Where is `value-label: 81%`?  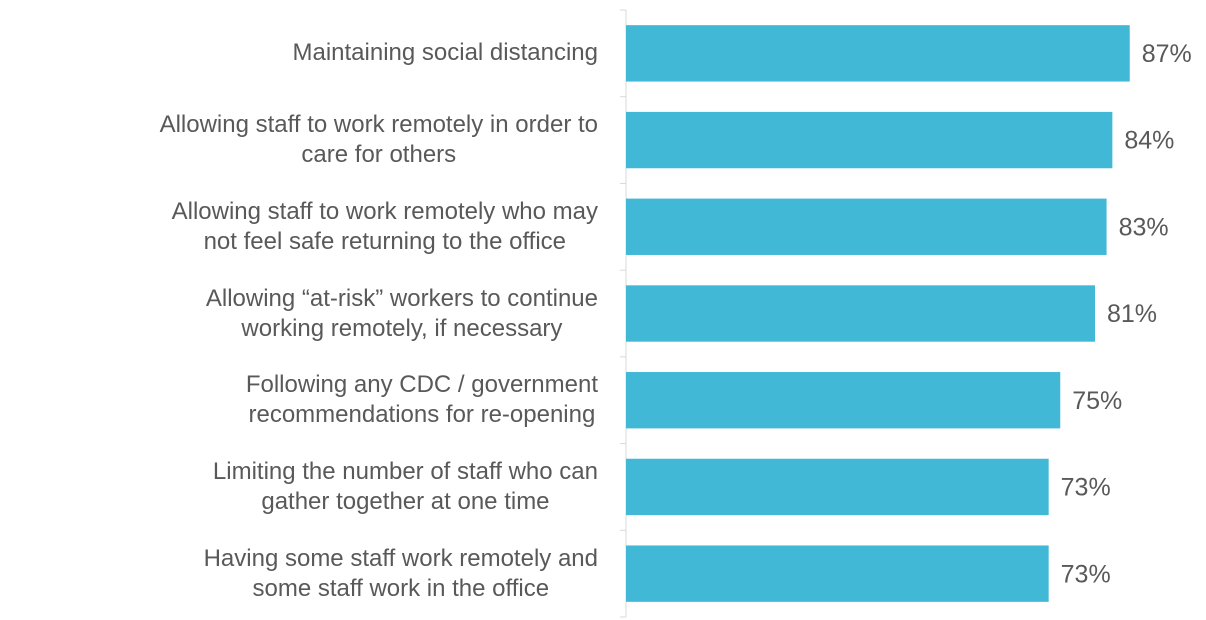 value-label: 81% is located at coordinates (1132, 314).